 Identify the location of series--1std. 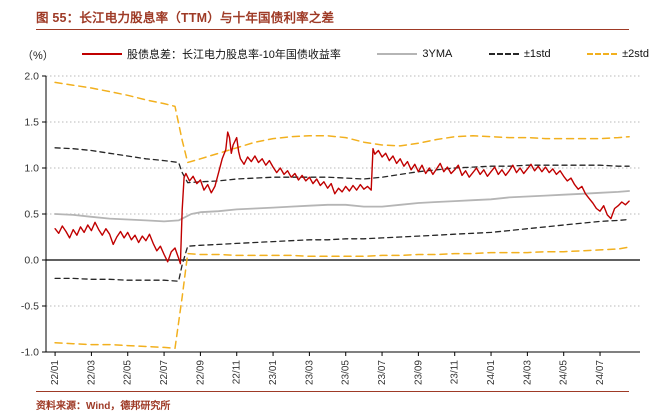
(342, 250).